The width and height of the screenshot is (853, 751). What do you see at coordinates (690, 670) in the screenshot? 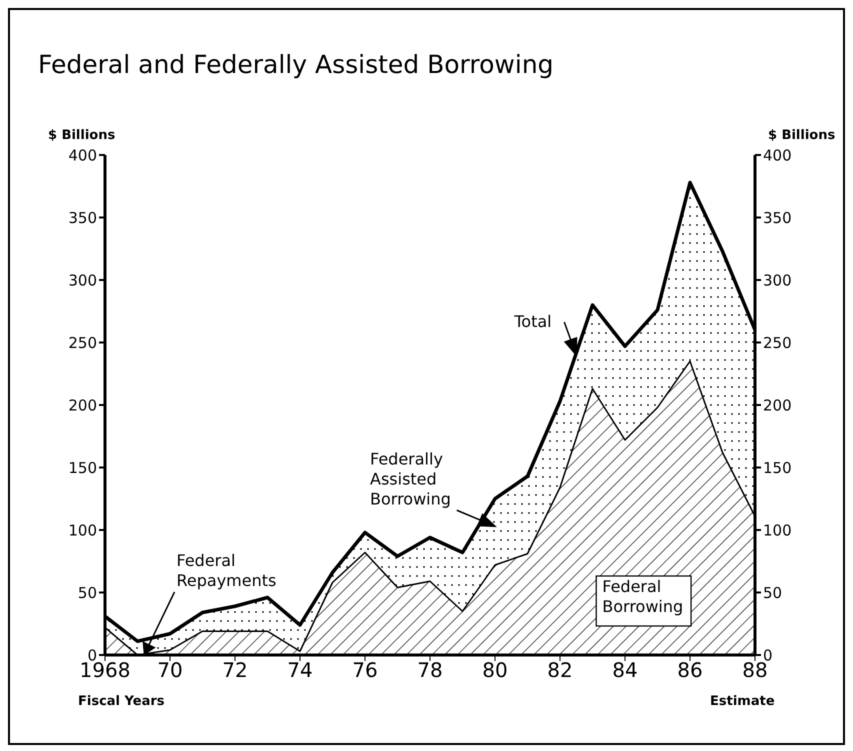
I see `x-tick-label: 86` at bounding box center [690, 670].